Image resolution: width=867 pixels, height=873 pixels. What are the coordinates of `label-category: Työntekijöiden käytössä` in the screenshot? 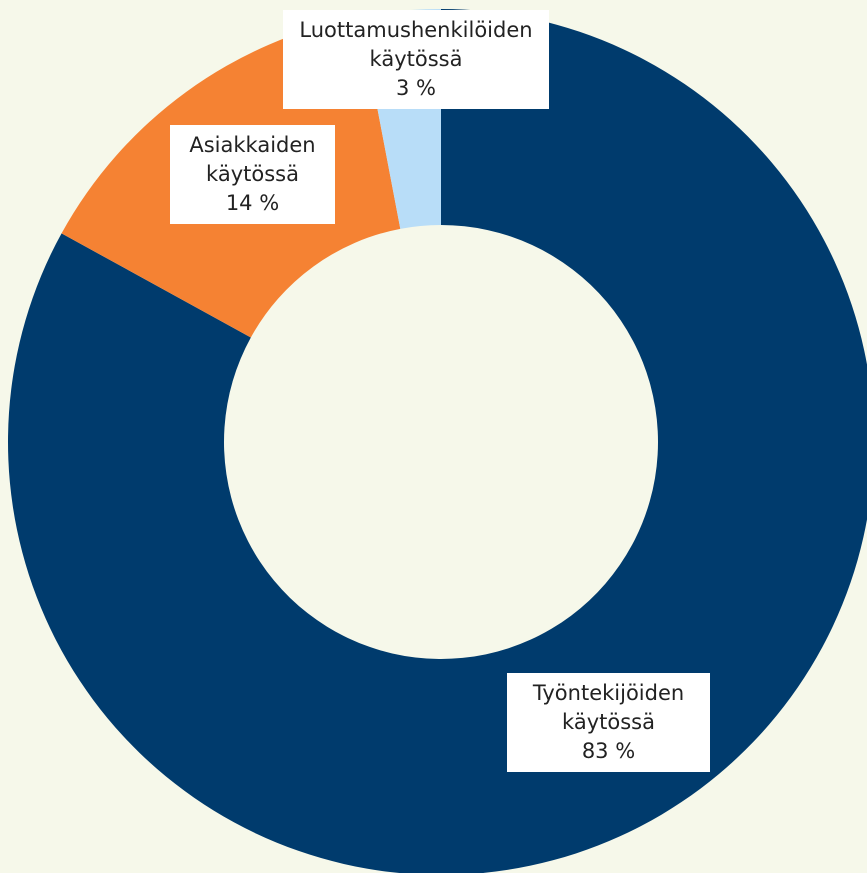 It's located at (608, 707).